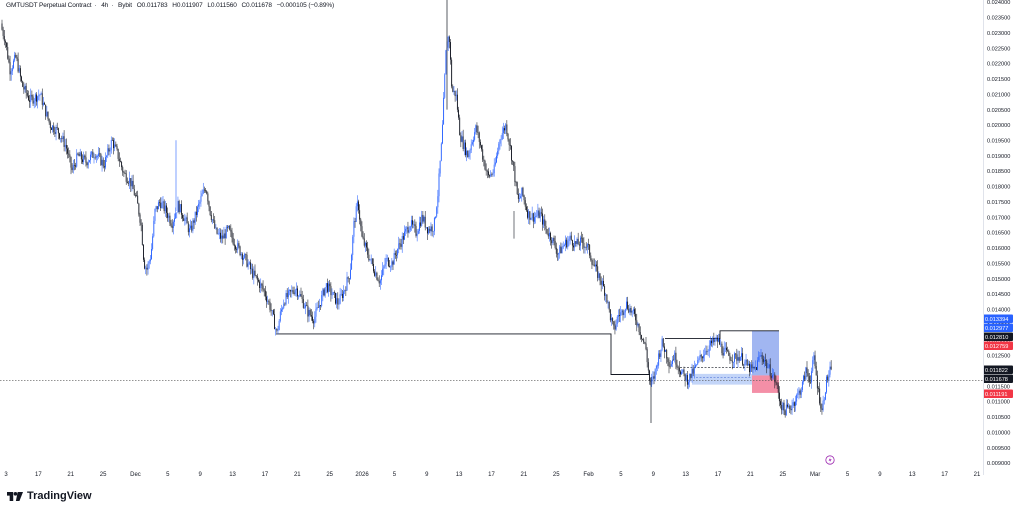  What do you see at coordinates (49, 496) in the screenshot?
I see `tradingview-brand: TradingView` at bounding box center [49, 496].